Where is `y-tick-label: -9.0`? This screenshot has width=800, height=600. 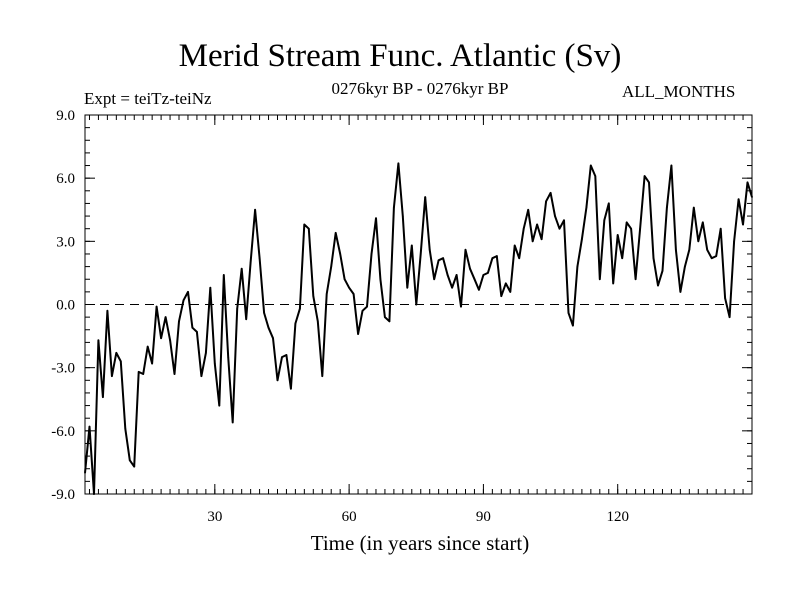 y-tick-label: -9.0 is located at coordinates (63, 495).